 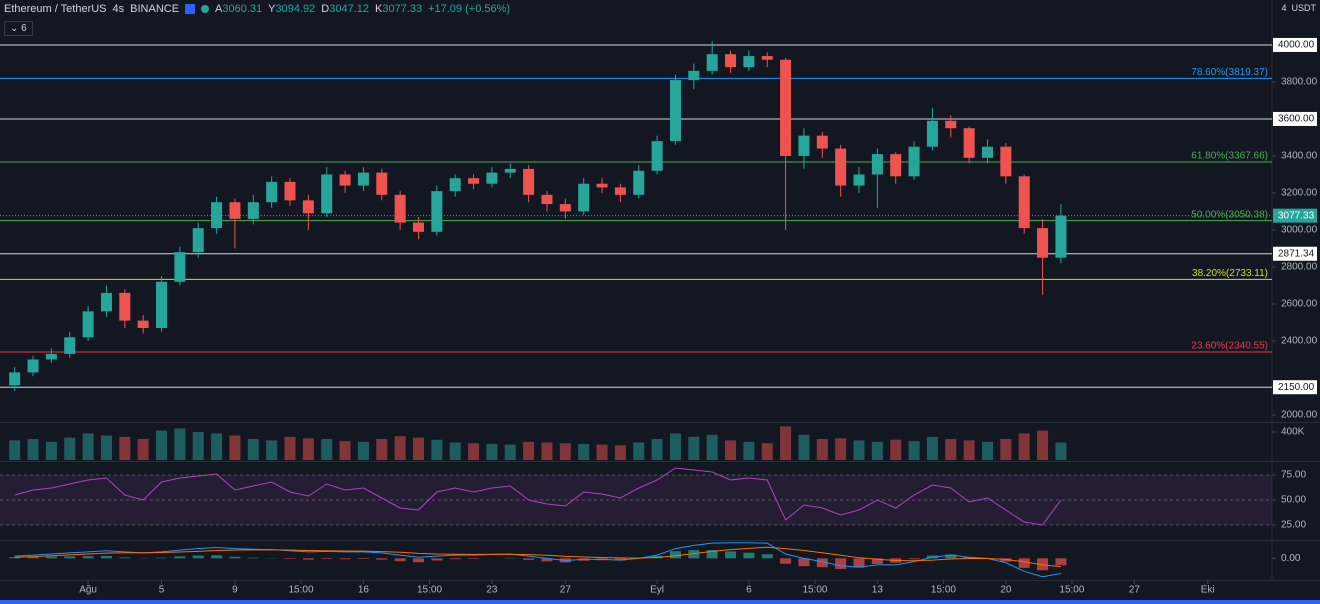 I want to click on bottom-bar, so click(x=660, y=602).